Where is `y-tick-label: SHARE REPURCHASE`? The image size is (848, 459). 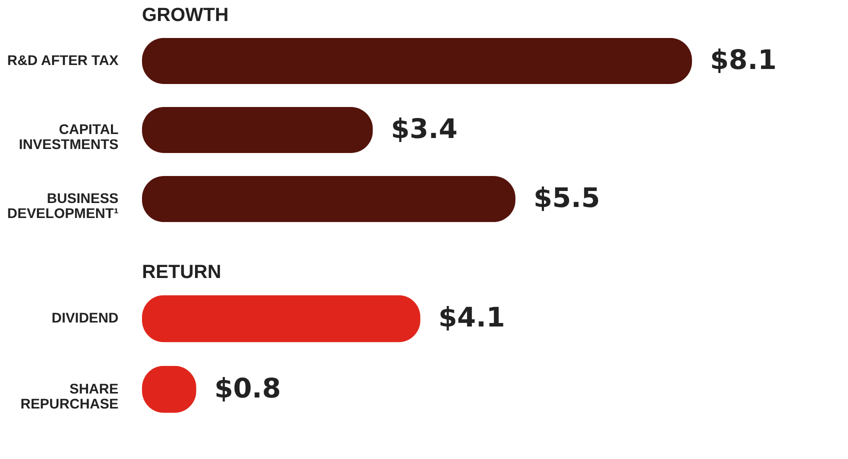
y-tick-label: SHARE REPURCHASE is located at coordinates (69, 396).